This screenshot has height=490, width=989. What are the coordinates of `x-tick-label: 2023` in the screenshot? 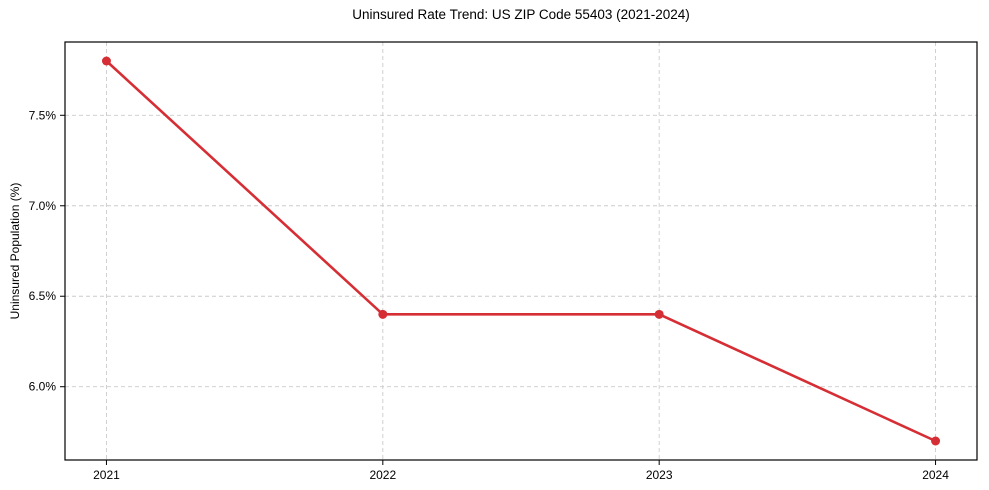 It's located at (659, 475).